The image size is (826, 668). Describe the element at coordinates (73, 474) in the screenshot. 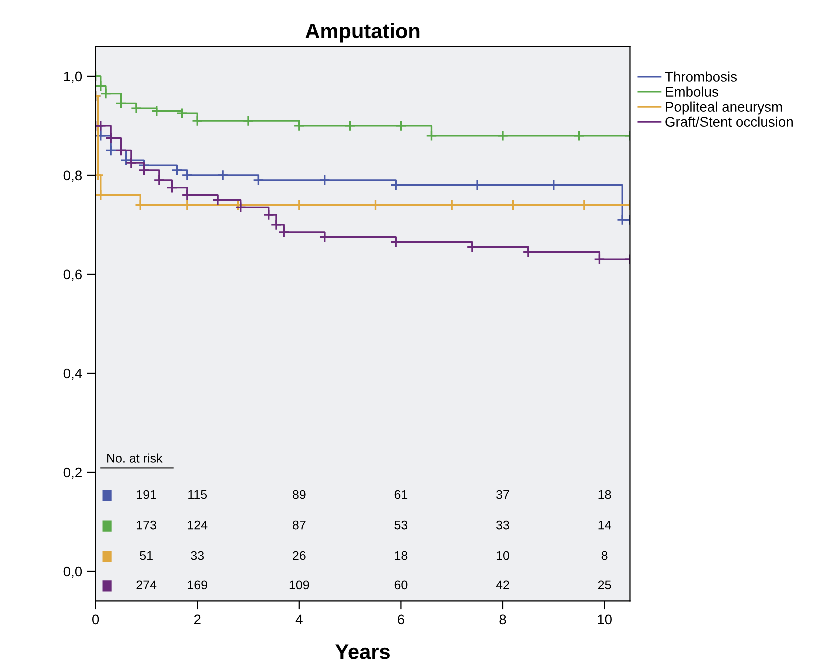

I see `y-tick-label: 0,2` at that location.